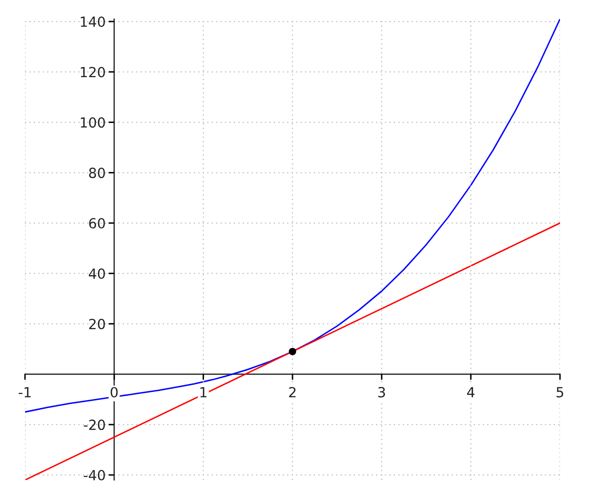 This screenshot has height=500, width=600. Describe the element at coordinates (94, 475) in the screenshot. I see `y-tick-label: -40` at that location.